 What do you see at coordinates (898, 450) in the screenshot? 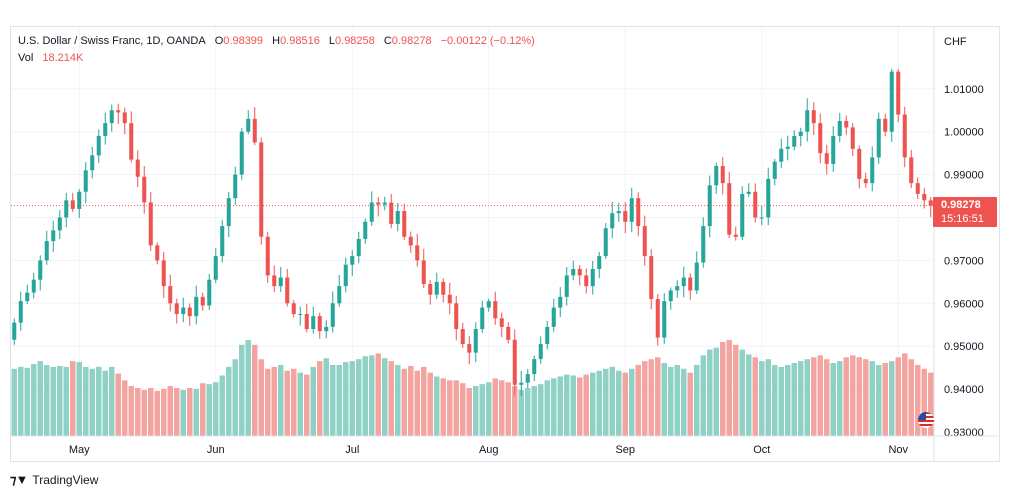
I see `time-tick-label: Nov` at bounding box center [898, 450].